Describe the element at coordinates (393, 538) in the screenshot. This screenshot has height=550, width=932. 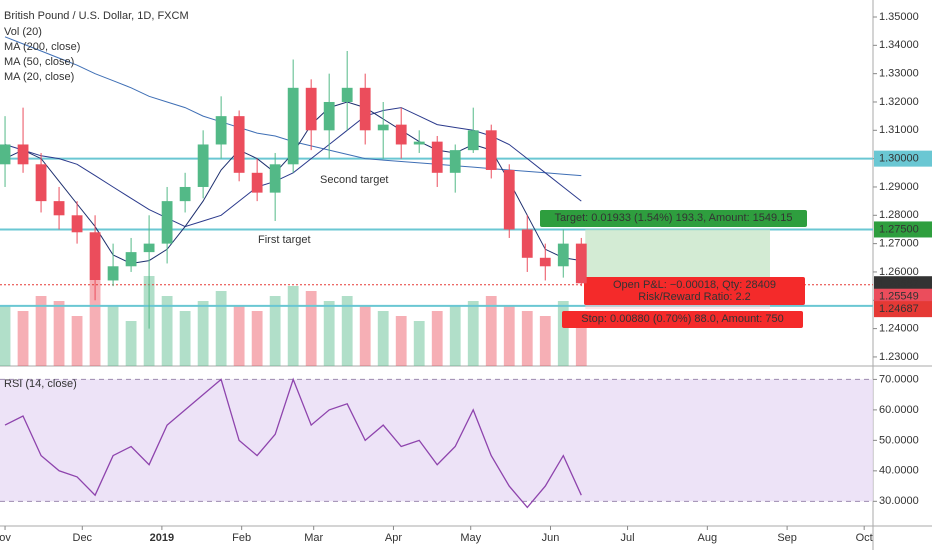
I see `x-tick-label: Apr` at that location.